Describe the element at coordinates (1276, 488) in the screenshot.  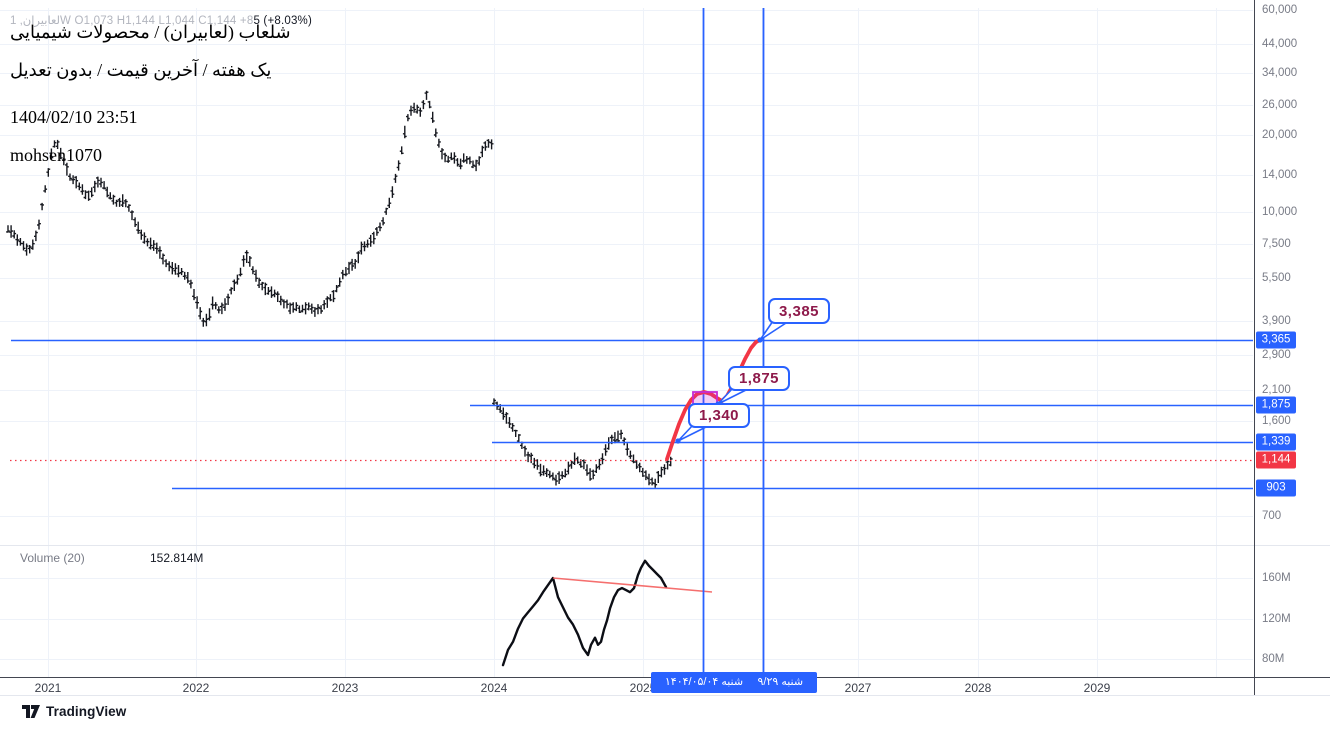
I see `level-price-badge: 903` at that location.